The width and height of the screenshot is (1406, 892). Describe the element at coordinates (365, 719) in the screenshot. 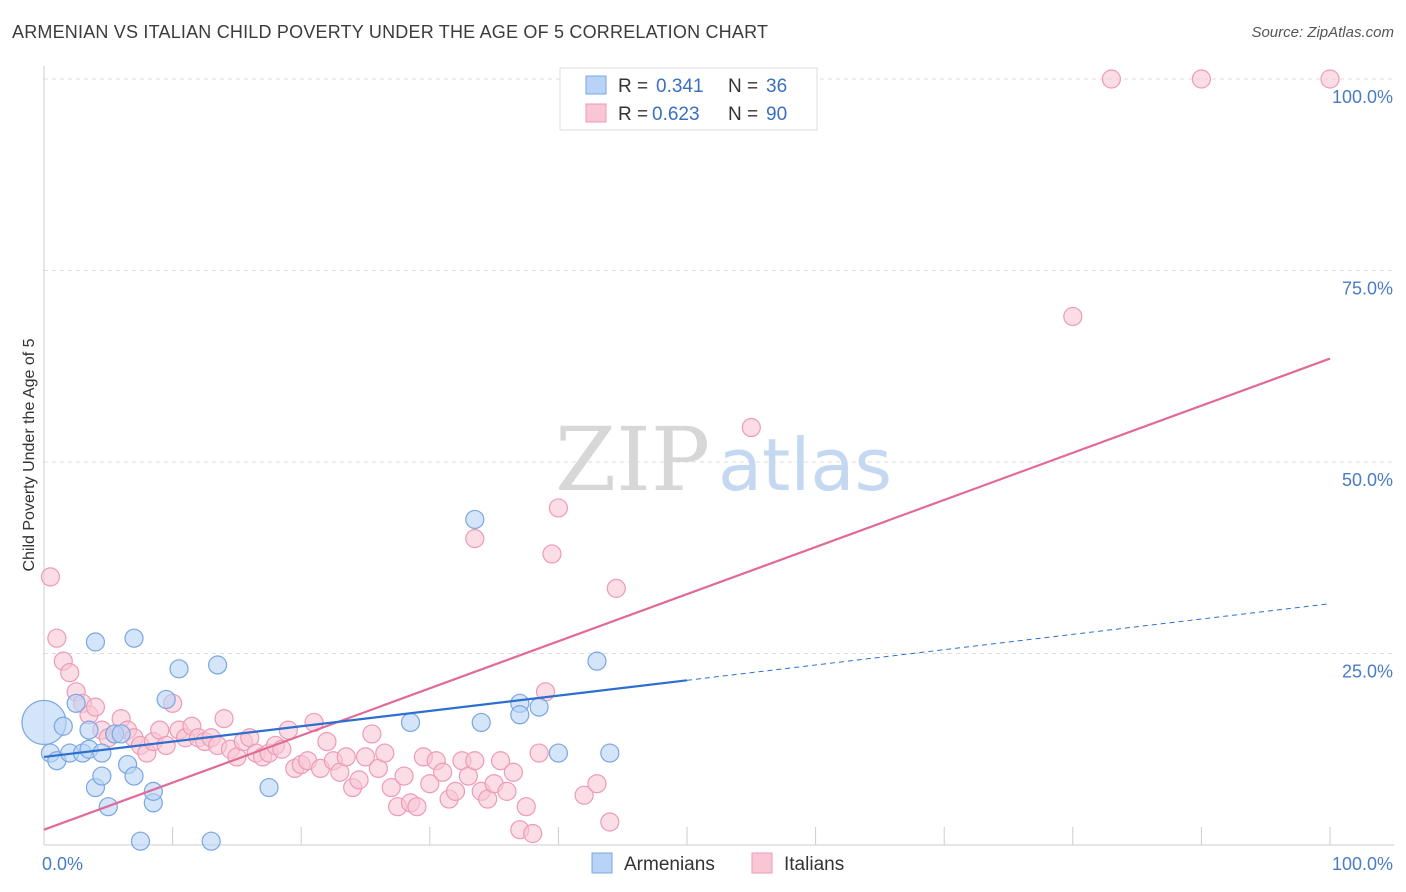

I see `armenians-trend-line` at that location.